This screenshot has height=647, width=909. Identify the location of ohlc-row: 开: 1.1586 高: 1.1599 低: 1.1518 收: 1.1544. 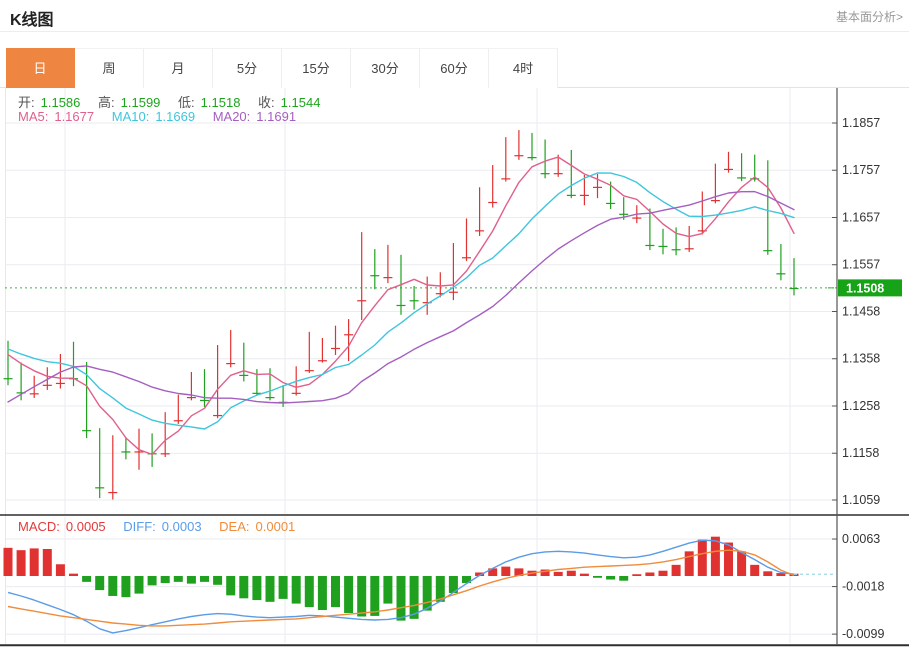
(172, 101).